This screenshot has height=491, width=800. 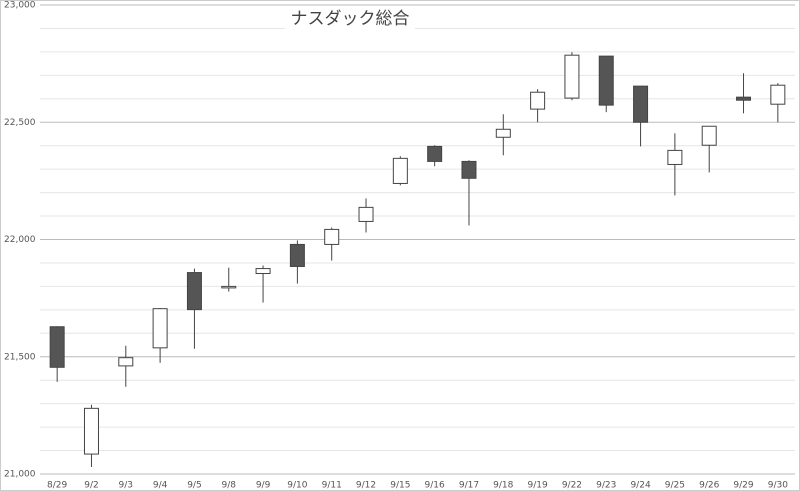 I want to click on x-tick-label: 9/4, so click(x=160, y=486).